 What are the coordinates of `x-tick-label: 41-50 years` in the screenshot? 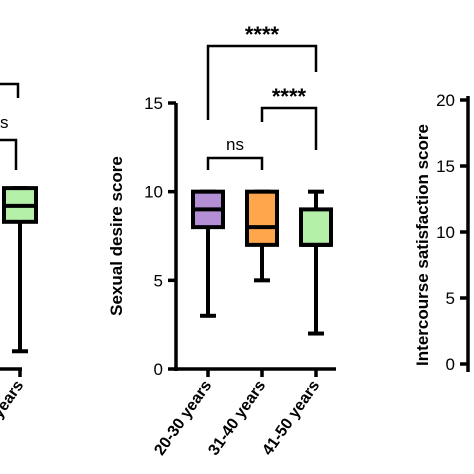 It's located at (291, 417).